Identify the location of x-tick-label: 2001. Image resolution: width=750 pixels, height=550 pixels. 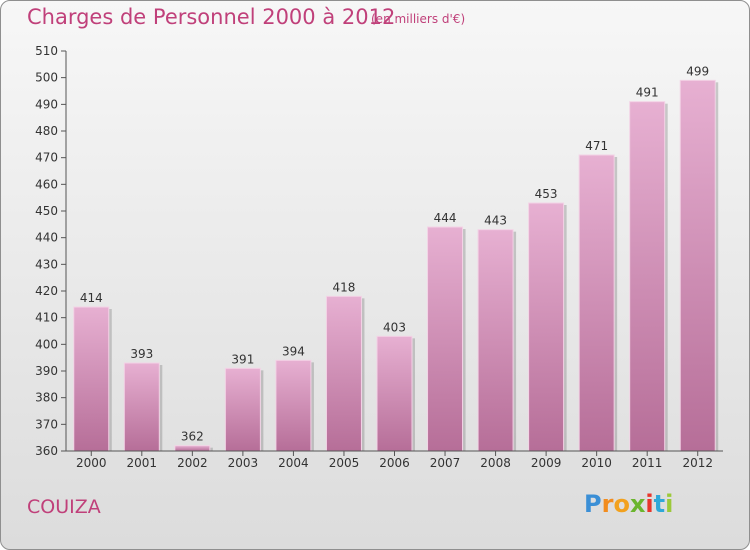
(142, 463).